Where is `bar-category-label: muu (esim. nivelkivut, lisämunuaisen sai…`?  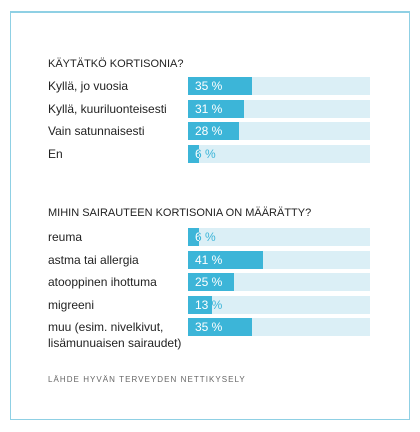 bar-category-label: muu (esim. nivelkivut, lisämunuaisen sai… is located at coordinates (115, 335).